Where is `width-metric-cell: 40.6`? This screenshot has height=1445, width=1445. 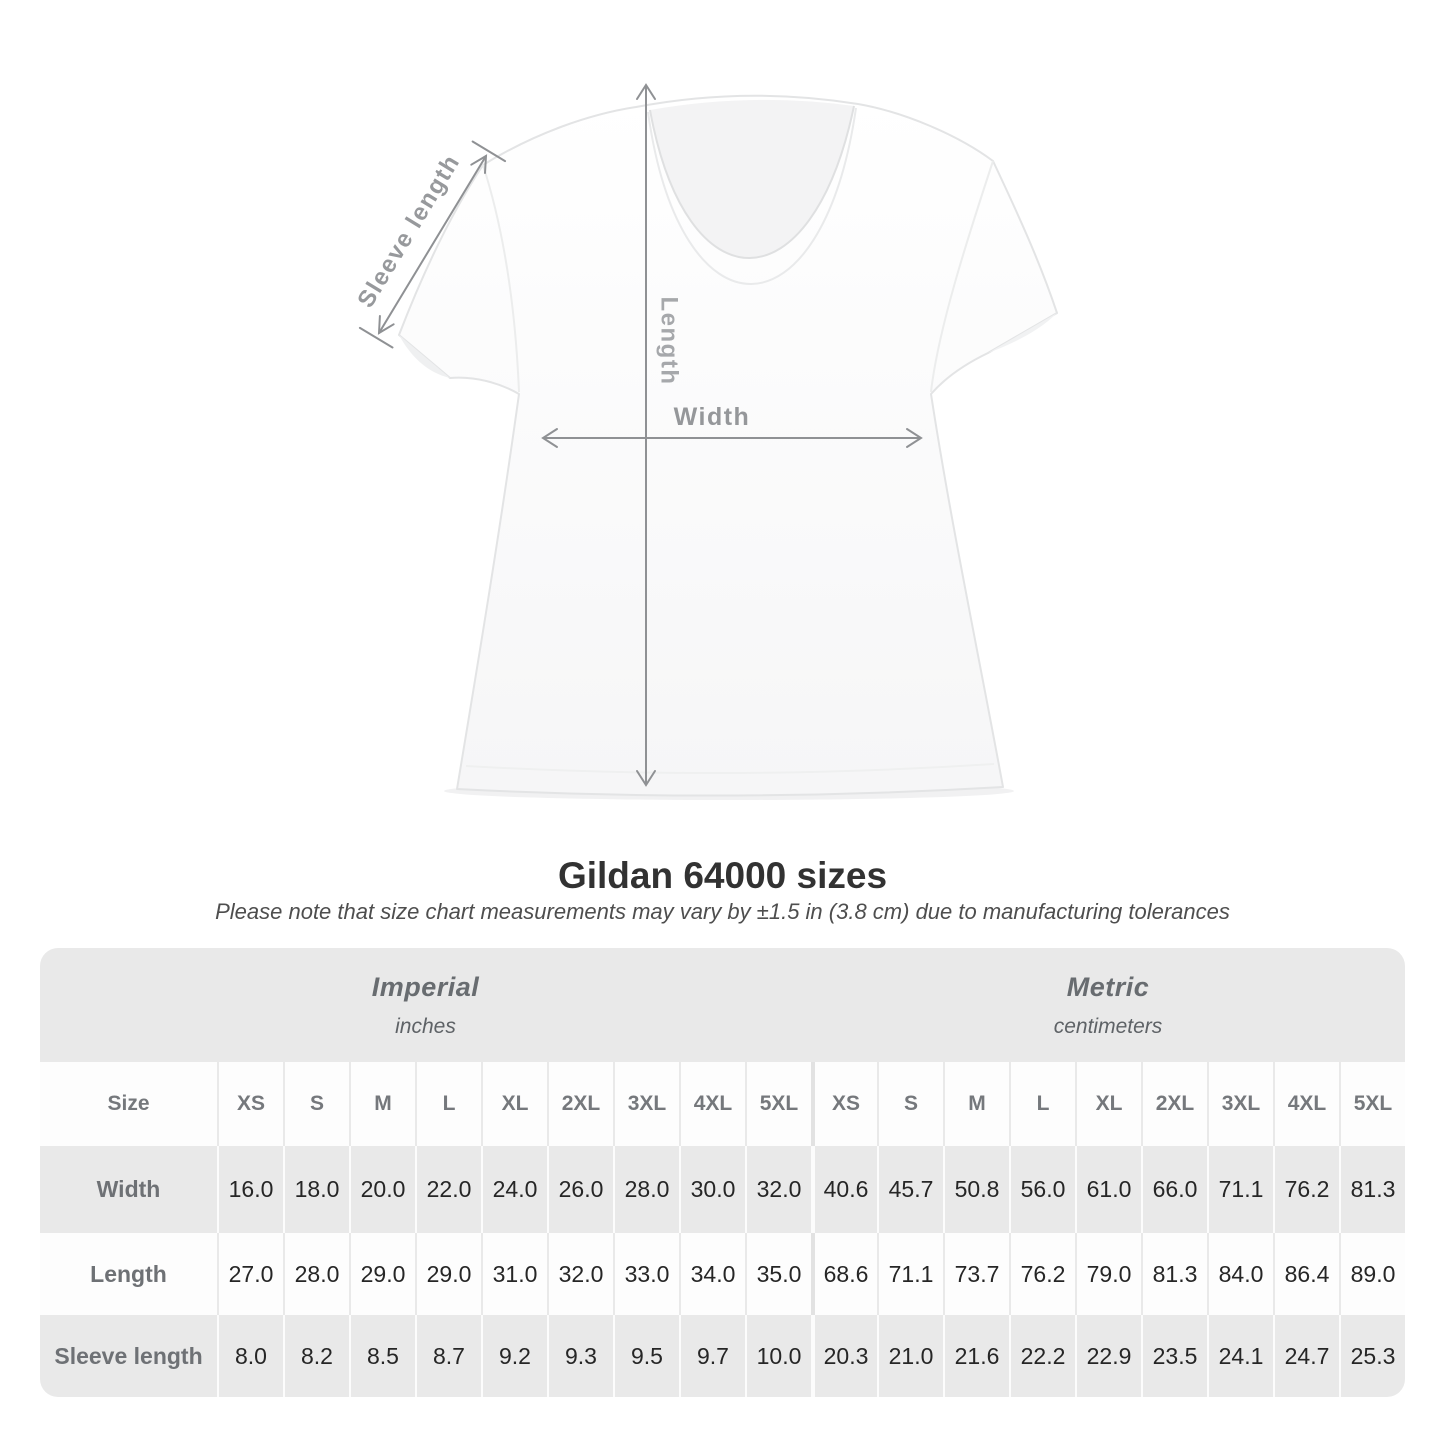 width-metric-cell: 40.6 is located at coordinates (844, 1189).